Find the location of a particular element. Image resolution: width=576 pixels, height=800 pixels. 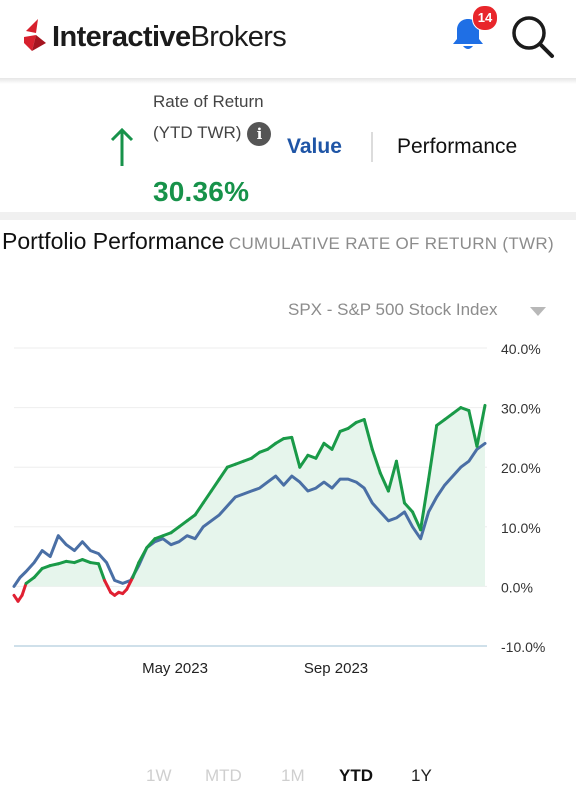

y-tick-label: -10.0% is located at coordinates (523, 647).